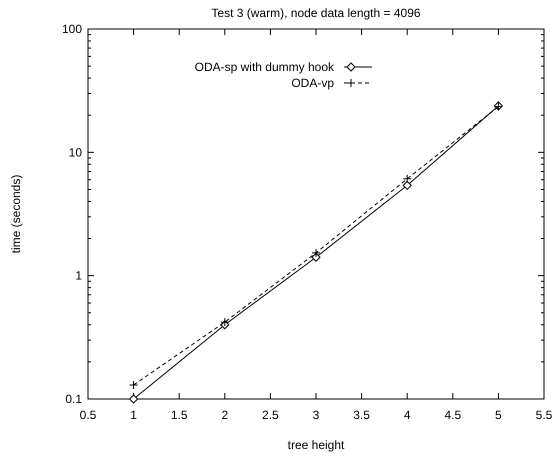 The width and height of the screenshot is (556, 461). What do you see at coordinates (264, 67) in the screenshot?
I see `legend-label: ODA-sp with dummy hook` at bounding box center [264, 67].